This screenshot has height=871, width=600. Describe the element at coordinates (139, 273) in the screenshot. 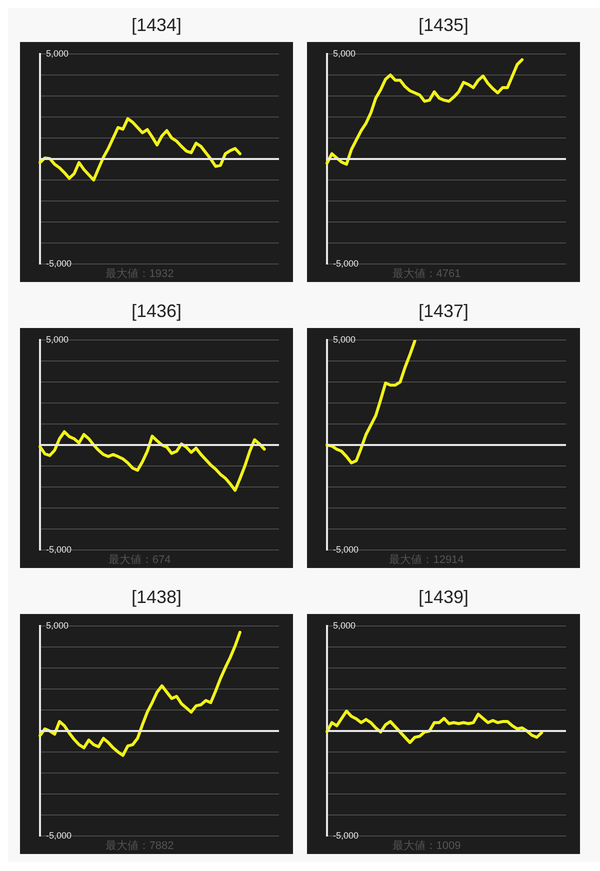

I see `text: 最大値：1932` at that location.